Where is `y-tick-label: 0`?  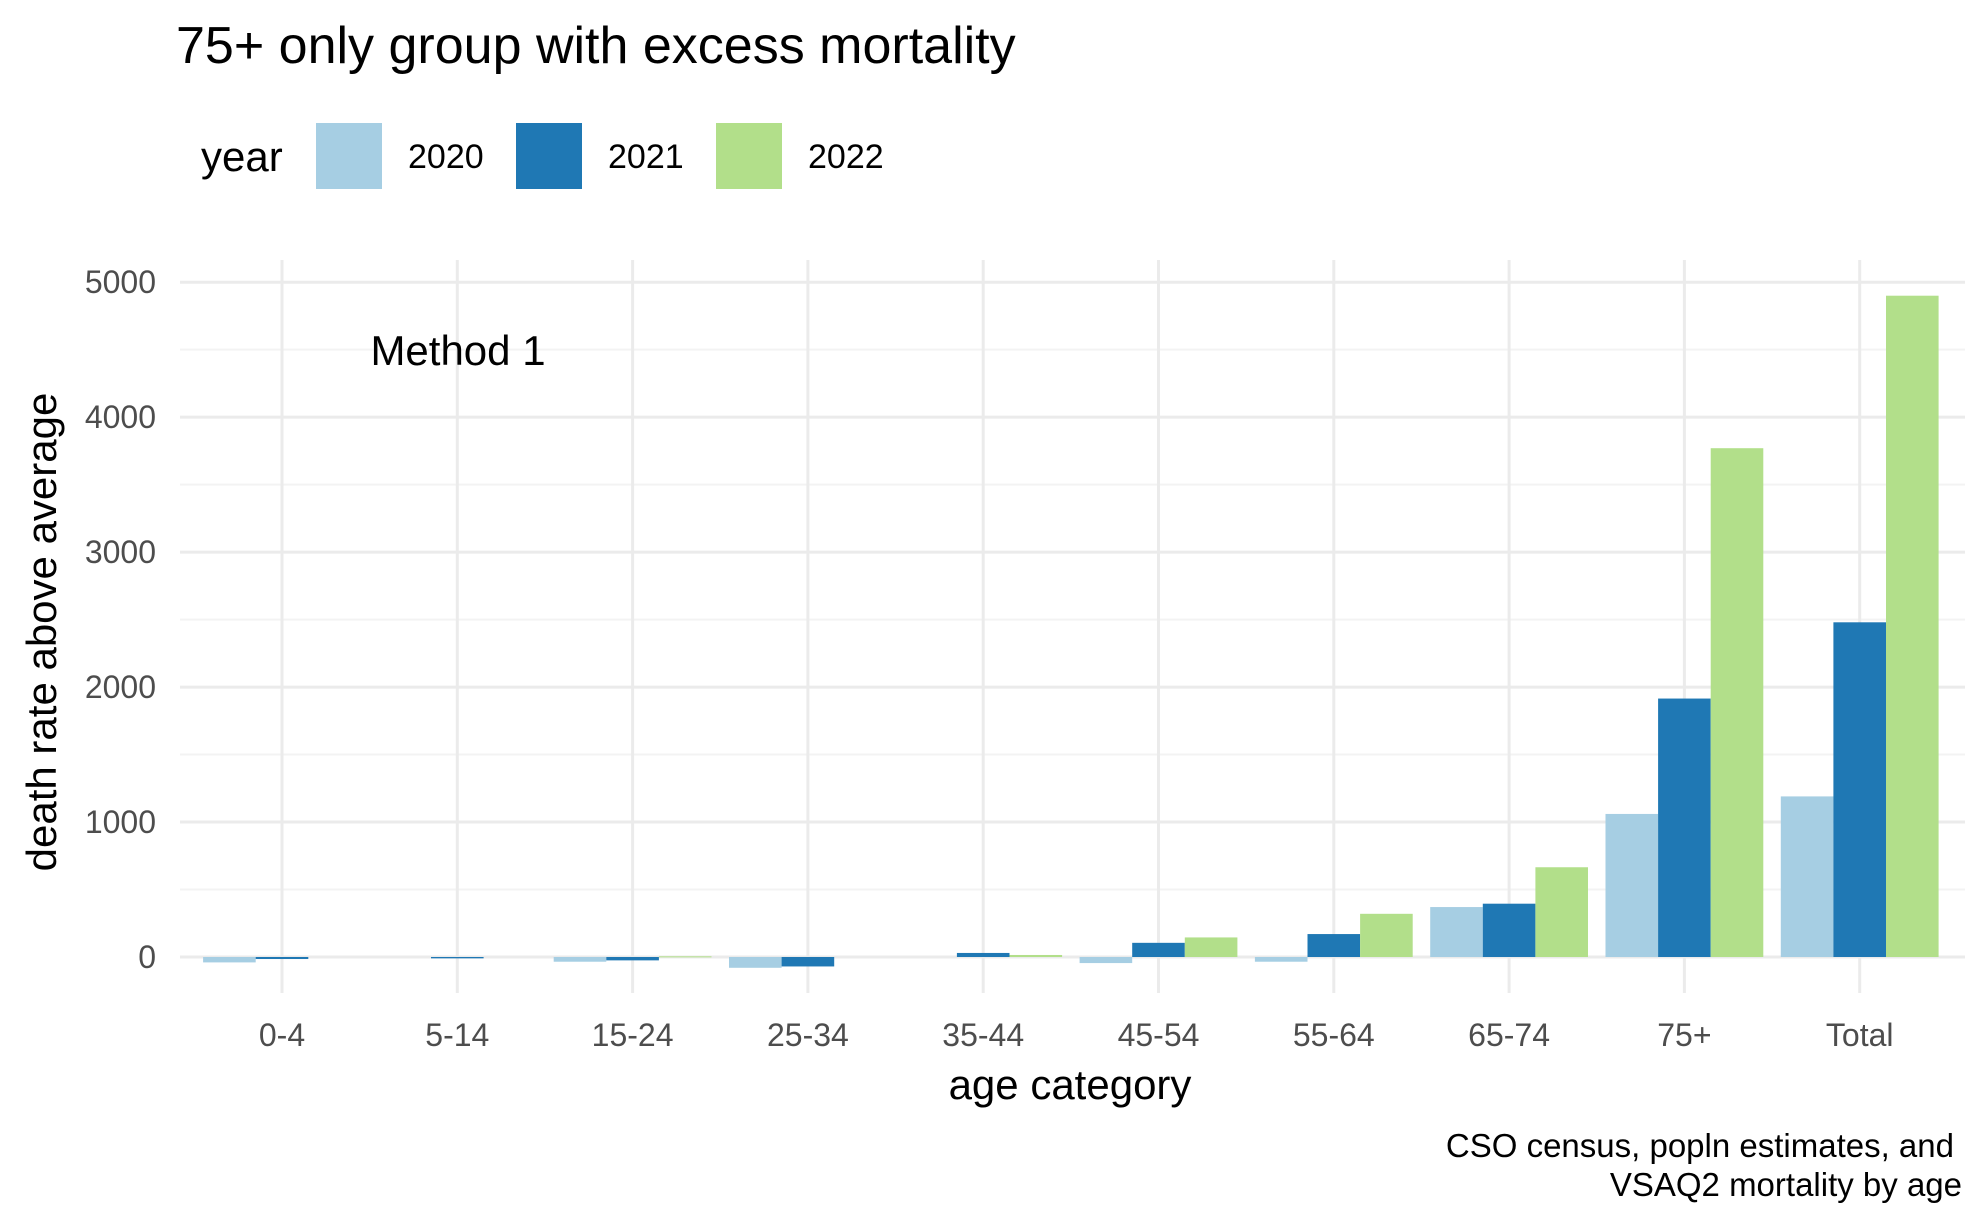 y-tick-label: 0 is located at coordinates (147, 957).